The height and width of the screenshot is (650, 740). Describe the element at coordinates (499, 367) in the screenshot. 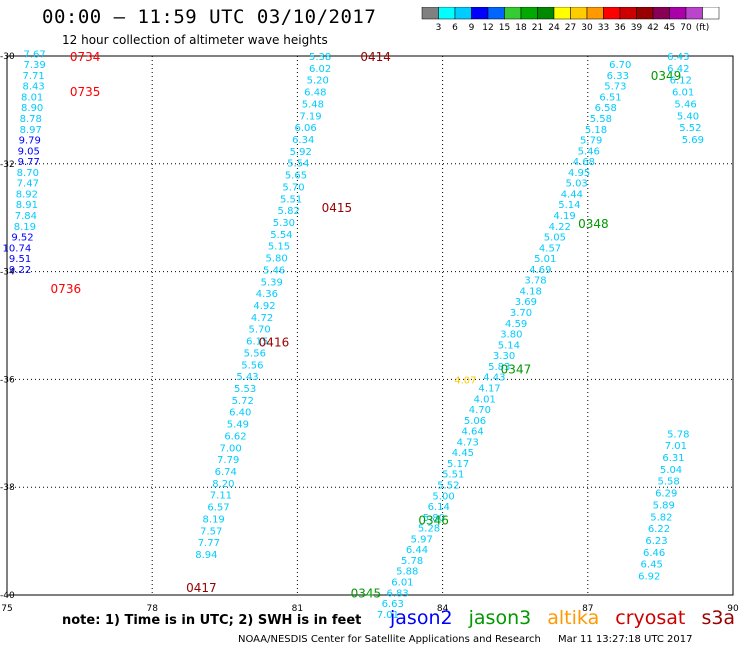

I see `wave-height-point: 5.83` at that location.